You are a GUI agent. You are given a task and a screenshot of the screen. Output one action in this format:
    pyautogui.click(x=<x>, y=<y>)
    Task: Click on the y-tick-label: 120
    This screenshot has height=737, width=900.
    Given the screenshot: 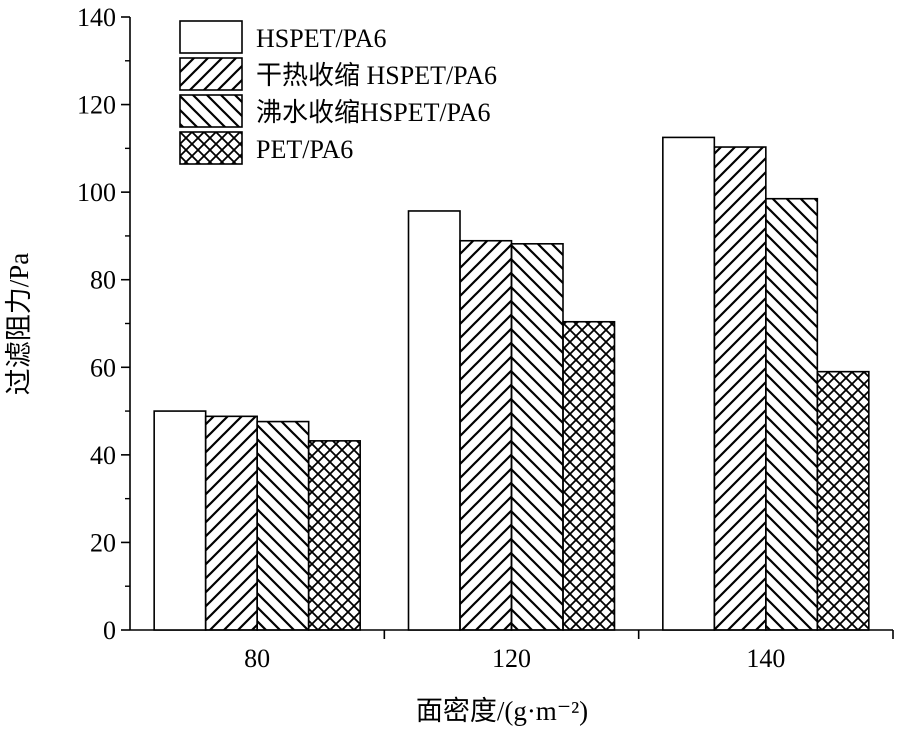 What is the action you would take?
    pyautogui.click(x=96, y=105)
    